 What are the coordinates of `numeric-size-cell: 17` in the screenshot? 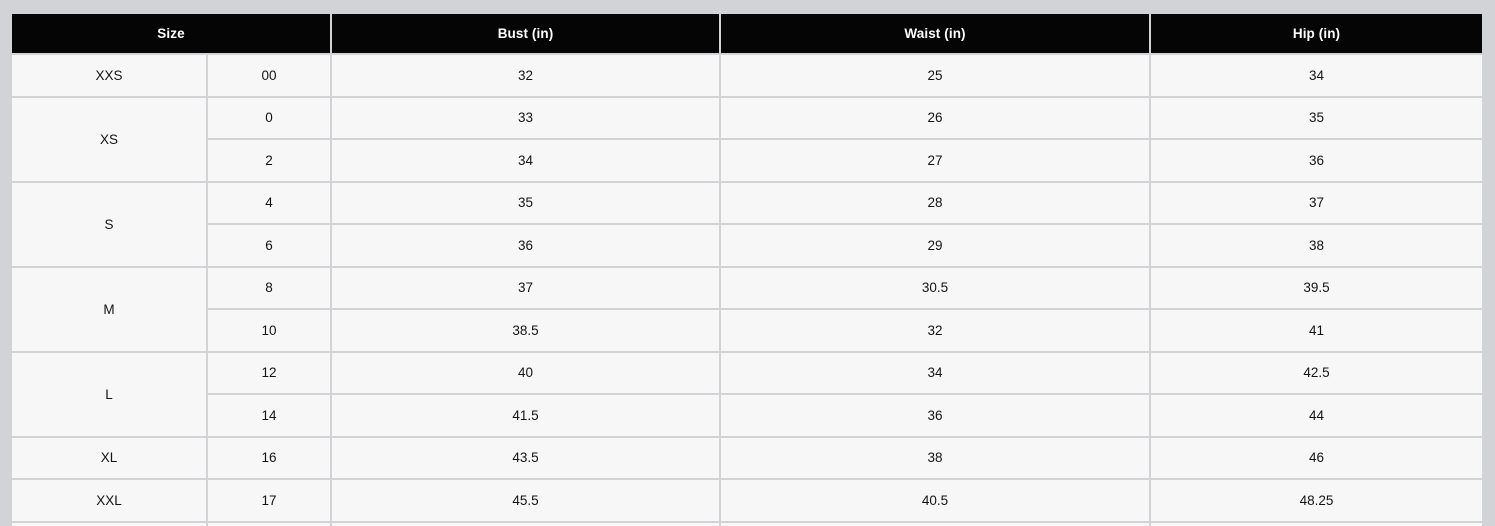 It's located at (269, 500).